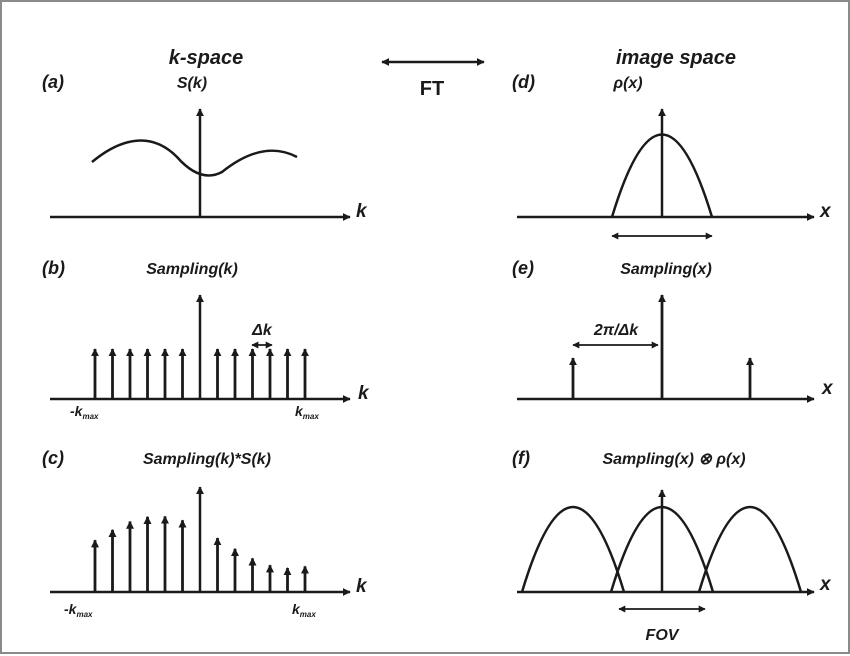  Describe the element at coordinates (192, 83) in the screenshot. I see `panel-a-title: S(k)` at that location.